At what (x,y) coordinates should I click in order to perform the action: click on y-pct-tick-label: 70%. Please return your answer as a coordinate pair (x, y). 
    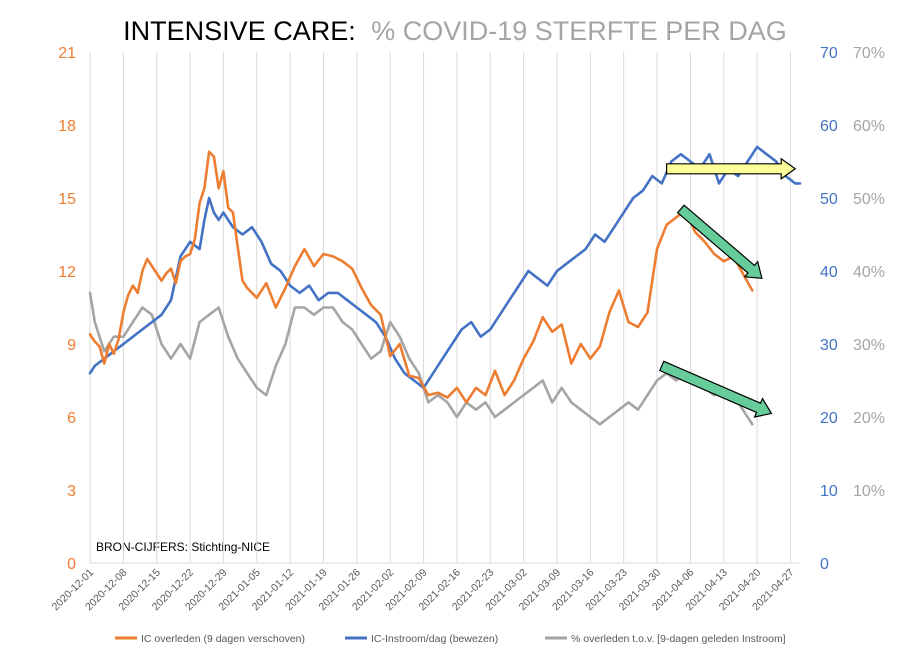
    Looking at the image, I should click on (869, 53).